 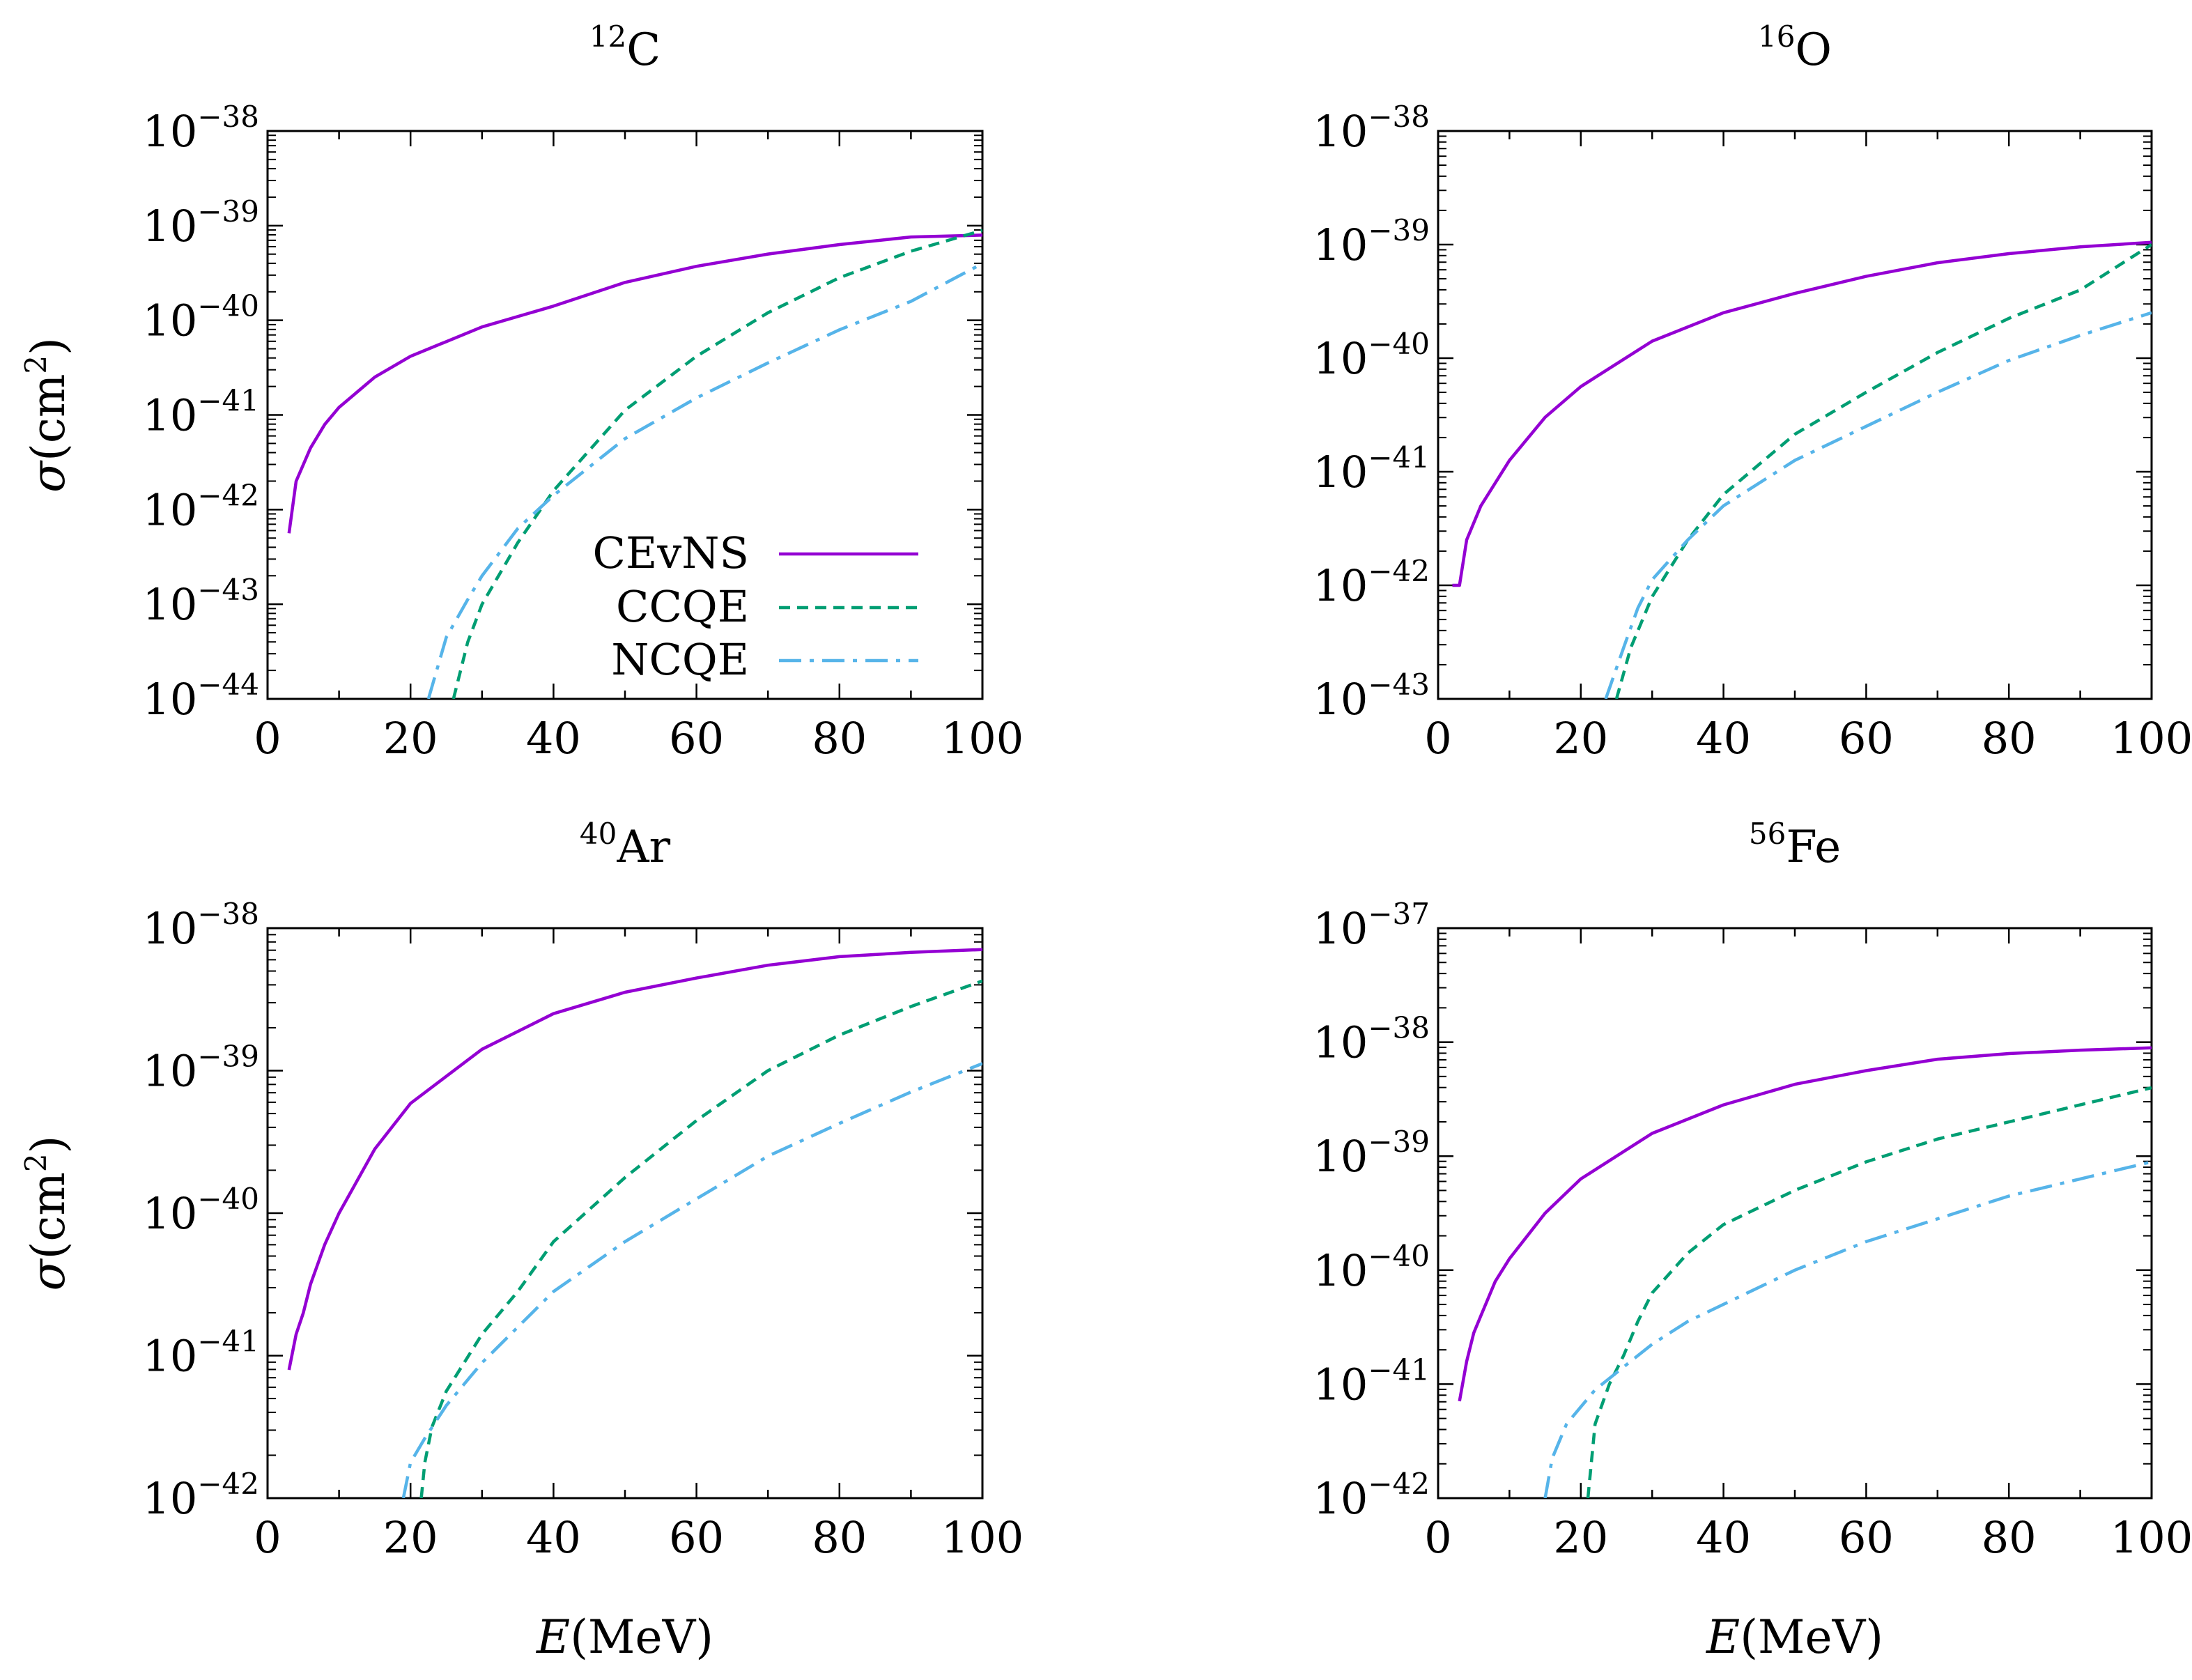 What do you see at coordinates (48, 1145) in the screenshot?
I see `y-axis-unit-close: )` at bounding box center [48, 1145].